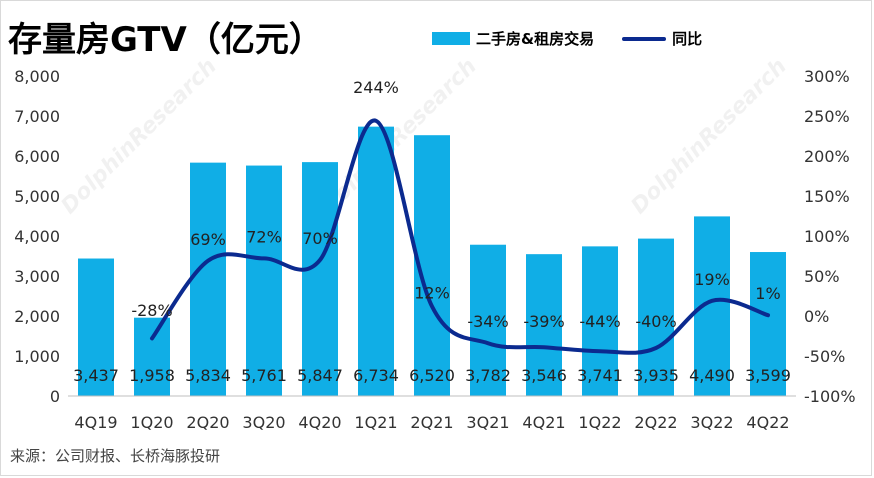 The image size is (874, 478). What do you see at coordinates (827, 116) in the screenshot?
I see `y-right-tick-label: 250%` at bounding box center [827, 116].